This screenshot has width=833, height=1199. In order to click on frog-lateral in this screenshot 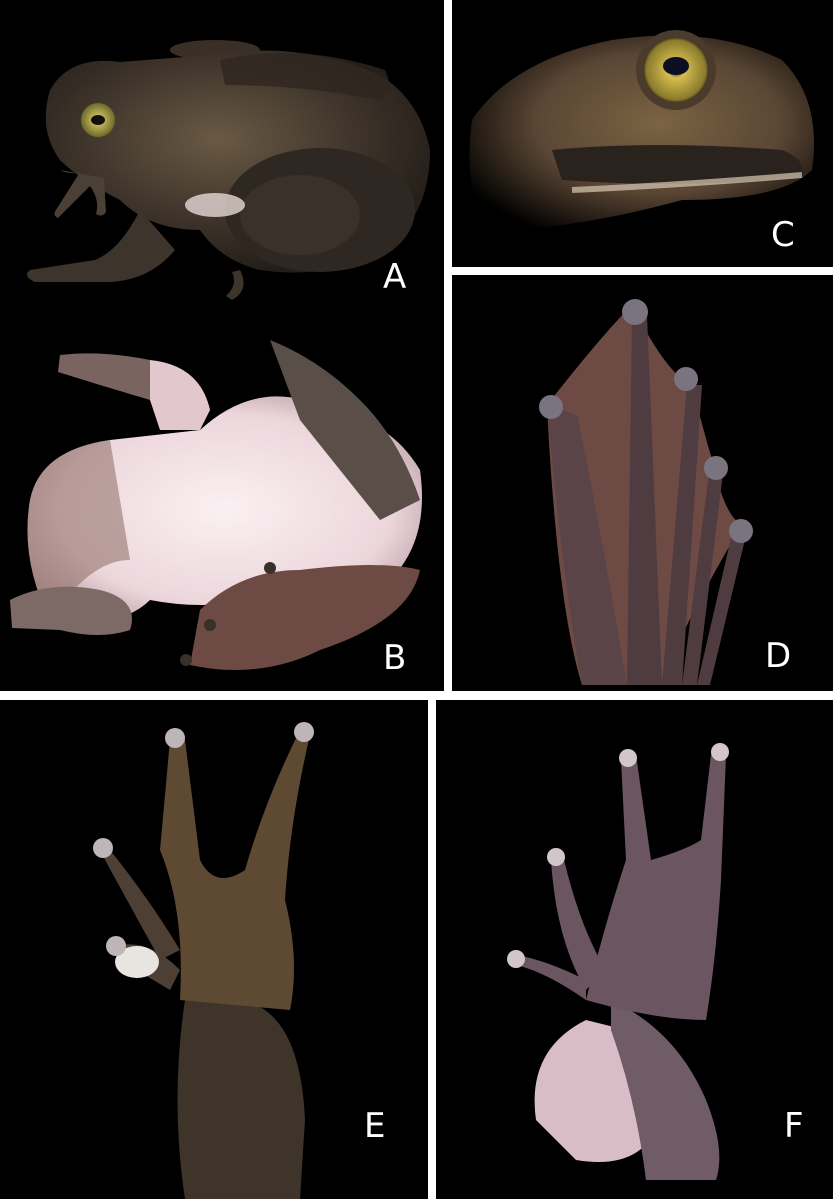, I will do `click(228, 170)`.